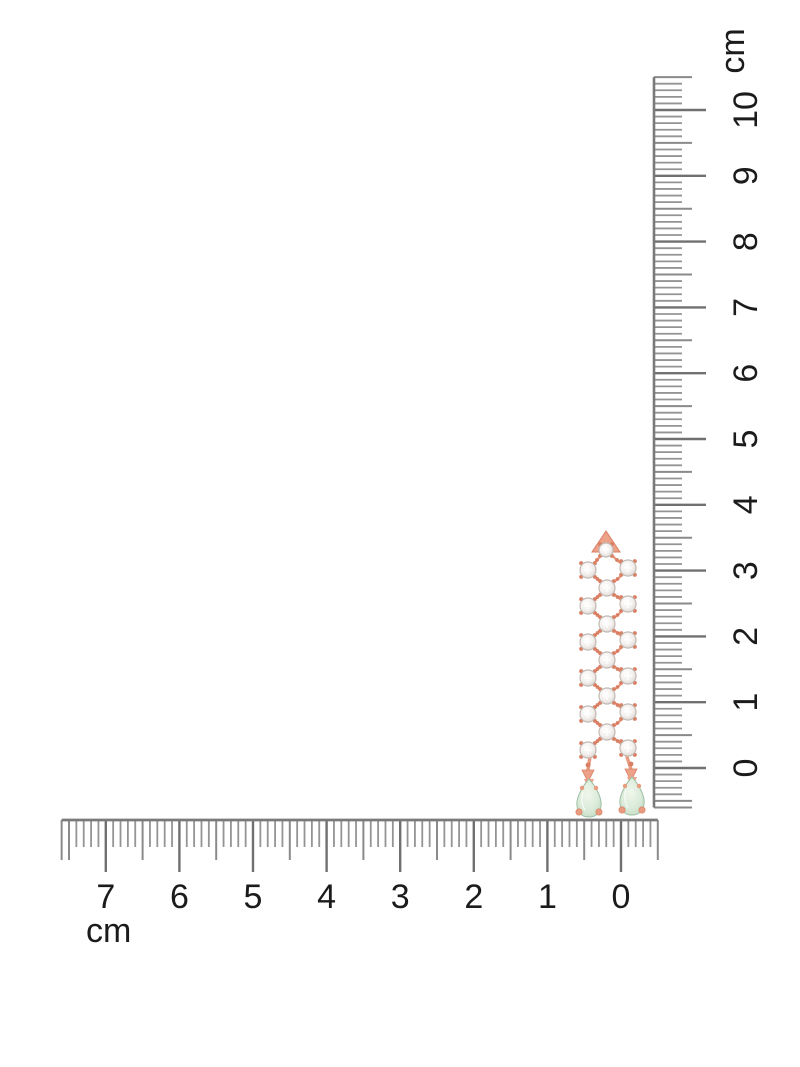  Describe the element at coordinates (621, 897) in the screenshot. I see `horizontal-ruler-label-0: 0` at that location.